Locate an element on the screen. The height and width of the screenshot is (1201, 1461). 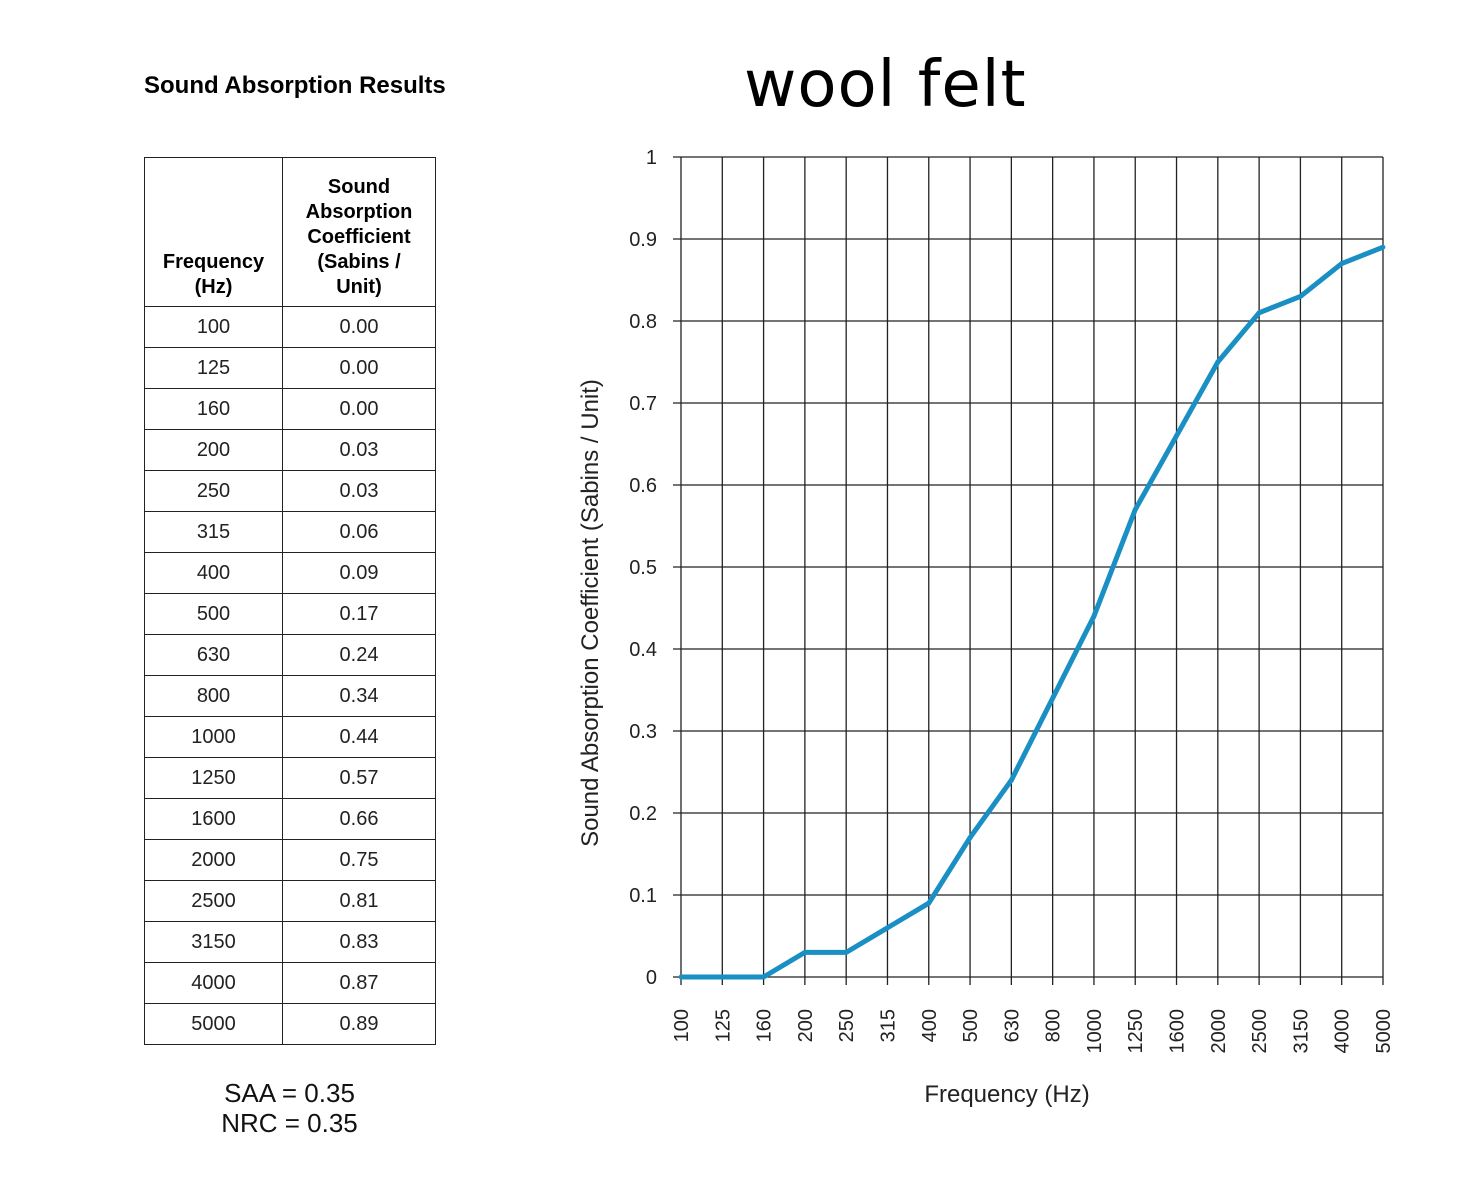
table-row: 1600 0.66 is located at coordinates (290, 819).